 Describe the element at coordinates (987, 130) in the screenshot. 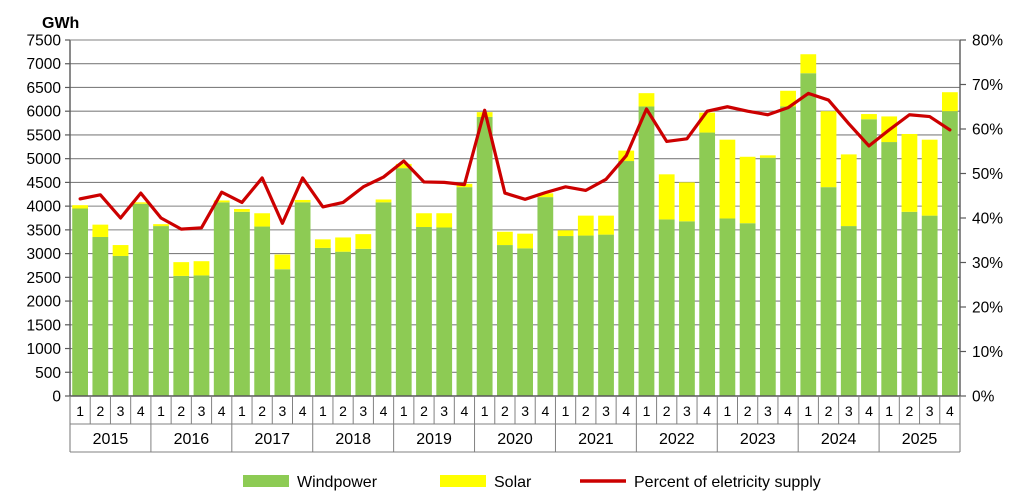

I see `y2-axis-tick-label: 60%` at that location.